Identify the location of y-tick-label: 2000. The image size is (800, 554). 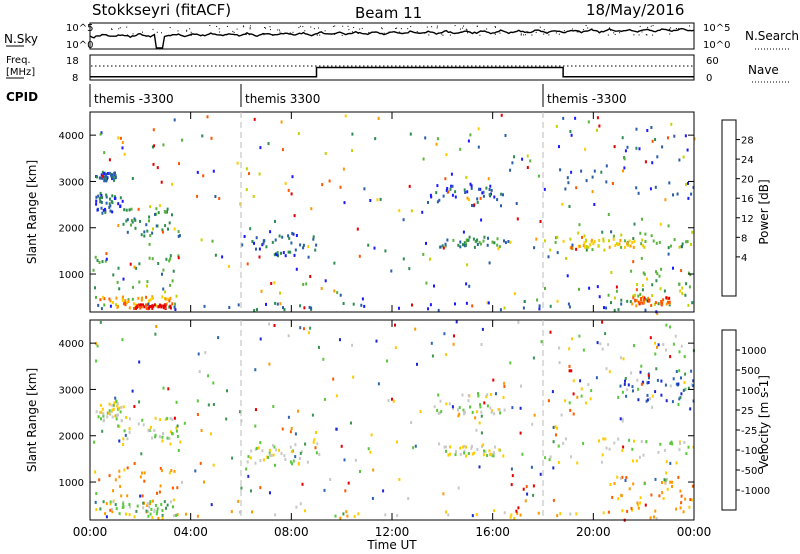
(71, 229).